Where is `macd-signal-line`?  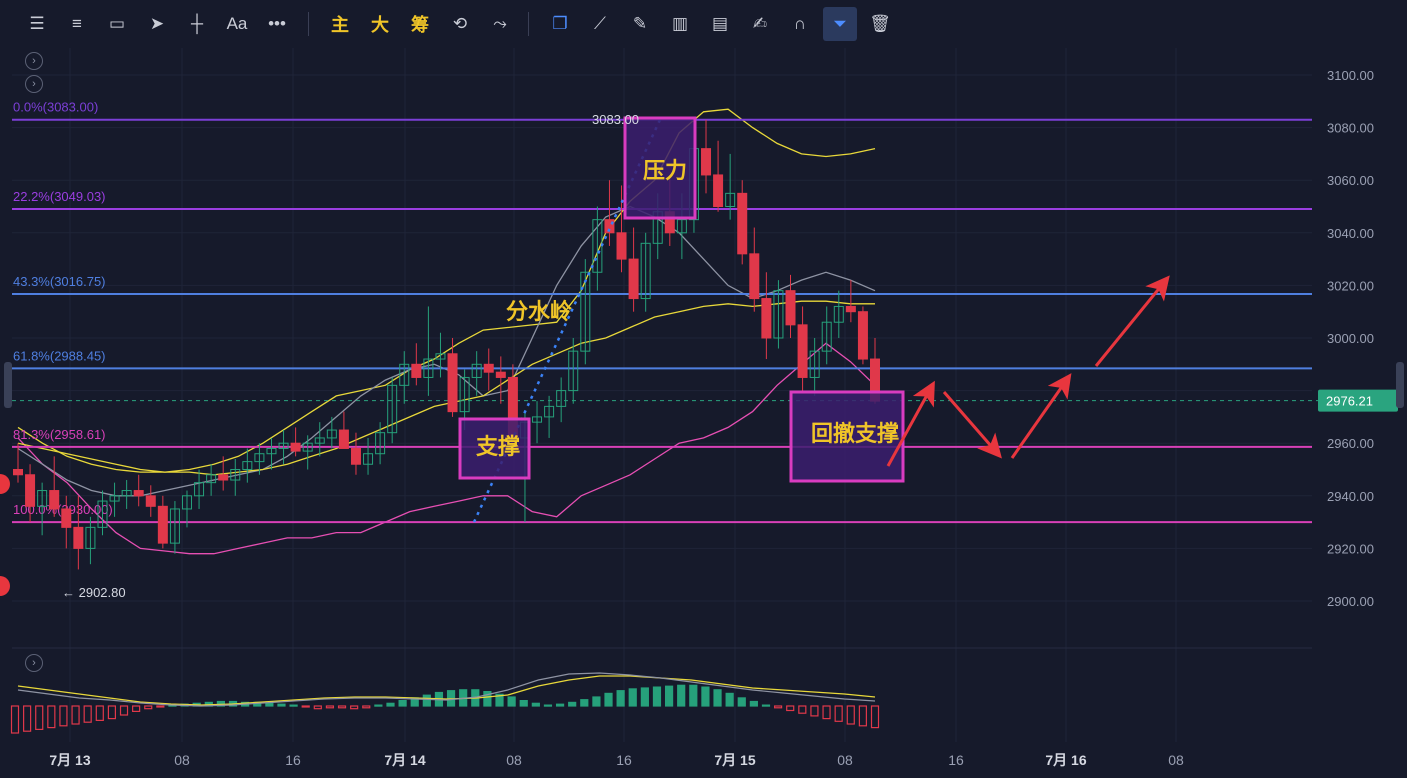 macd-signal-line is located at coordinates (446, 690).